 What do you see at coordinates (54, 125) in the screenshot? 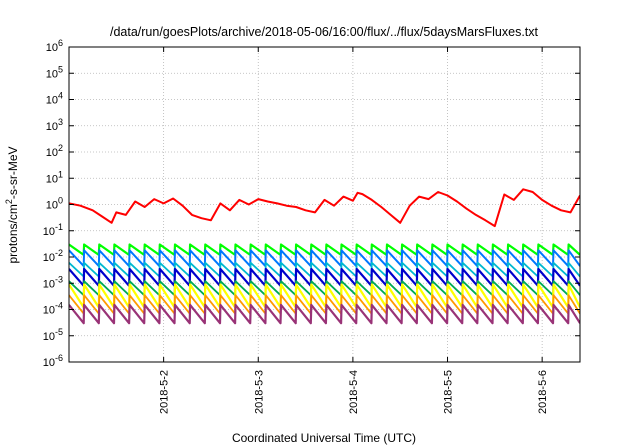
I see `y-tick-label: 10³` at bounding box center [54, 125].